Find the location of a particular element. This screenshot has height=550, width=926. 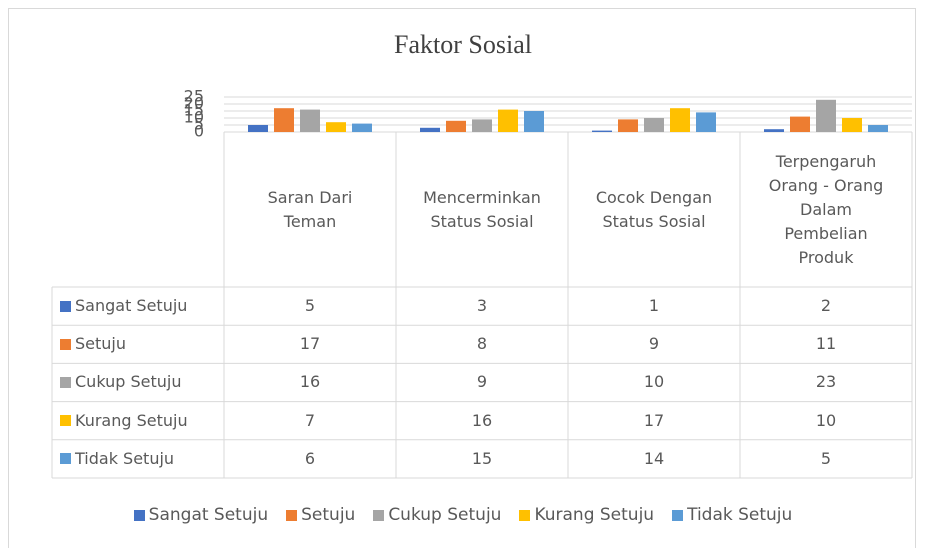

table-row-header: Kurang Setuju is located at coordinates (138, 421).